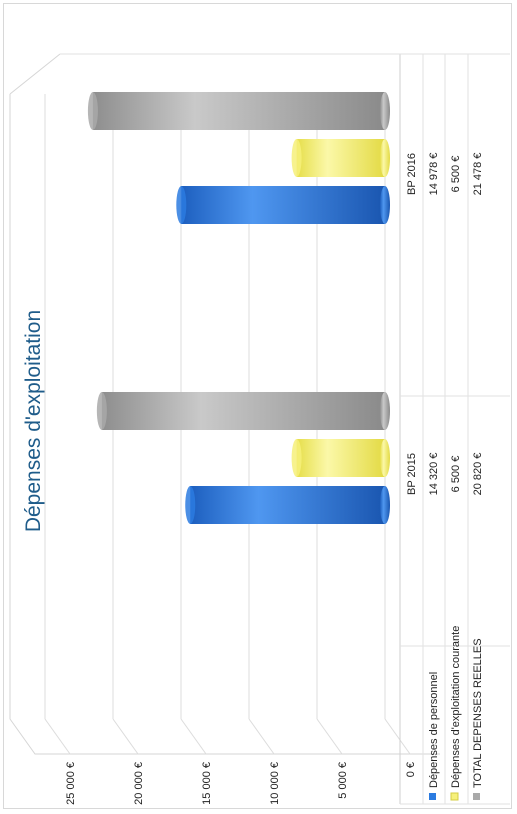  Describe the element at coordinates (343, 780) in the screenshot. I see `y-tick-label: 5 000 €` at that location.